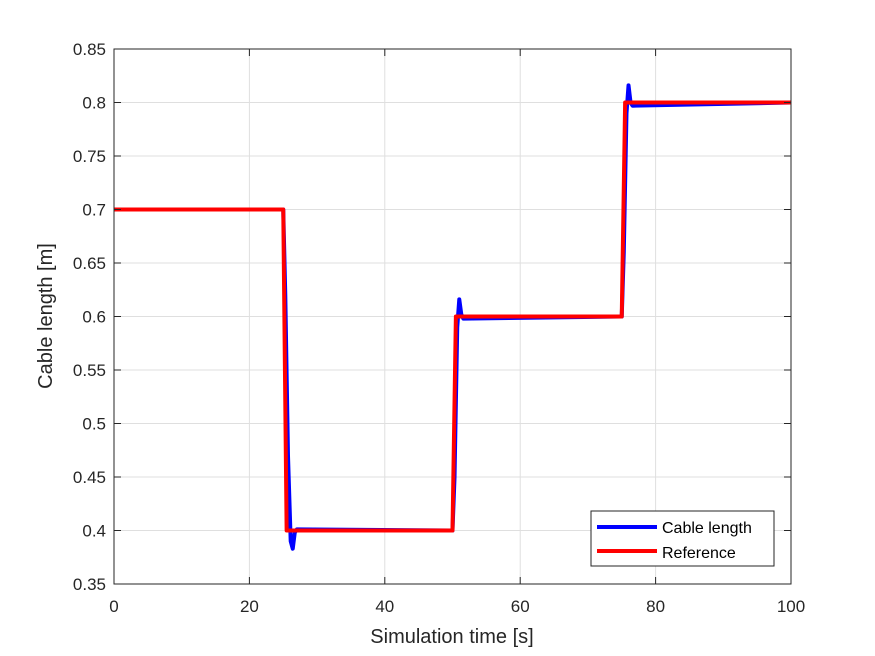 This screenshot has height=656, width=875. Describe the element at coordinates (707, 528) in the screenshot. I see `legend-label-cable-length: Cable length` at that location.